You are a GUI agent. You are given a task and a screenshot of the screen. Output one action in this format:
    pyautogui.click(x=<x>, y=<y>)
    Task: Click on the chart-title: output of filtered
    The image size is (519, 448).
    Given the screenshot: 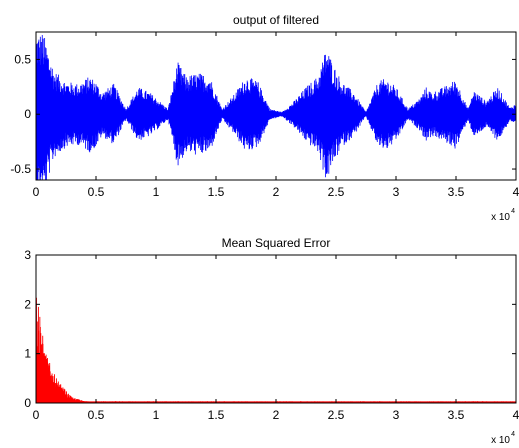 What is the action you would take?
    pyautogui.click(x=276, y=20)
    